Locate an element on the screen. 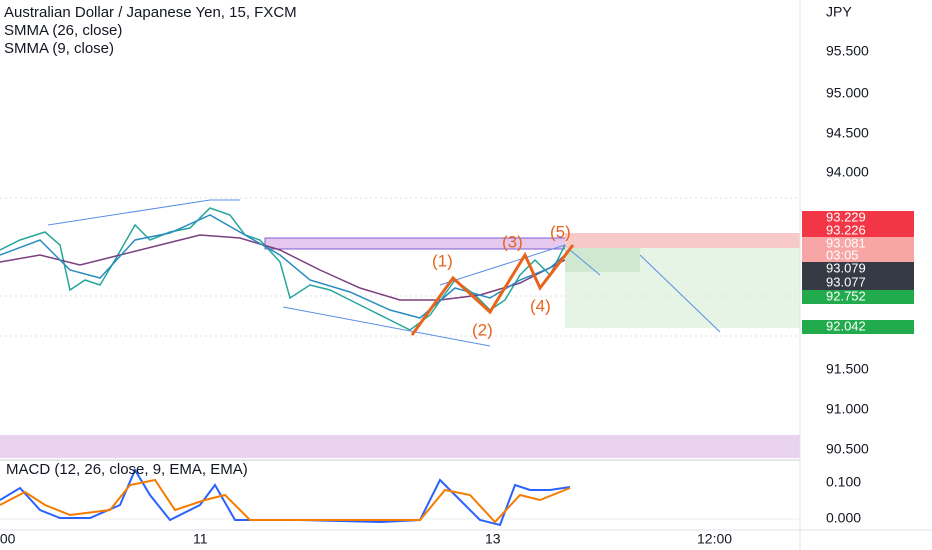  wave-label: (3) is located at coordinates (512, 241).